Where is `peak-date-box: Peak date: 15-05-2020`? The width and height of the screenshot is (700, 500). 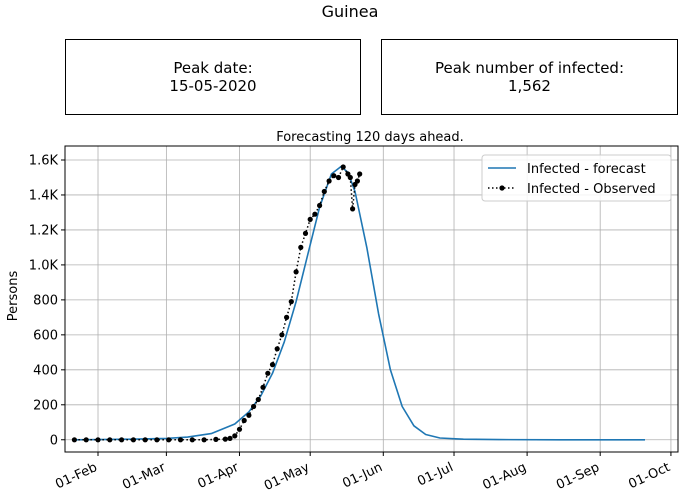
peak-date-box: Peak date: 15-05-2020 is located at coordinates (213, 77).